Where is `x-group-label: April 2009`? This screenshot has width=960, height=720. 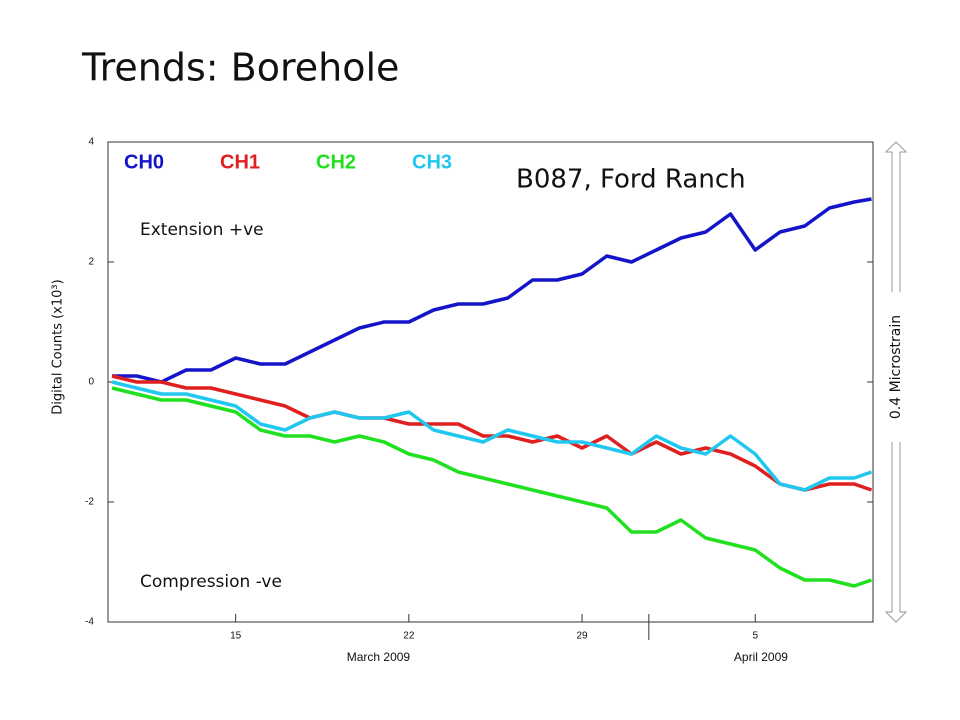 x-group-label: April 2009 is located at coordinates (761, 657).